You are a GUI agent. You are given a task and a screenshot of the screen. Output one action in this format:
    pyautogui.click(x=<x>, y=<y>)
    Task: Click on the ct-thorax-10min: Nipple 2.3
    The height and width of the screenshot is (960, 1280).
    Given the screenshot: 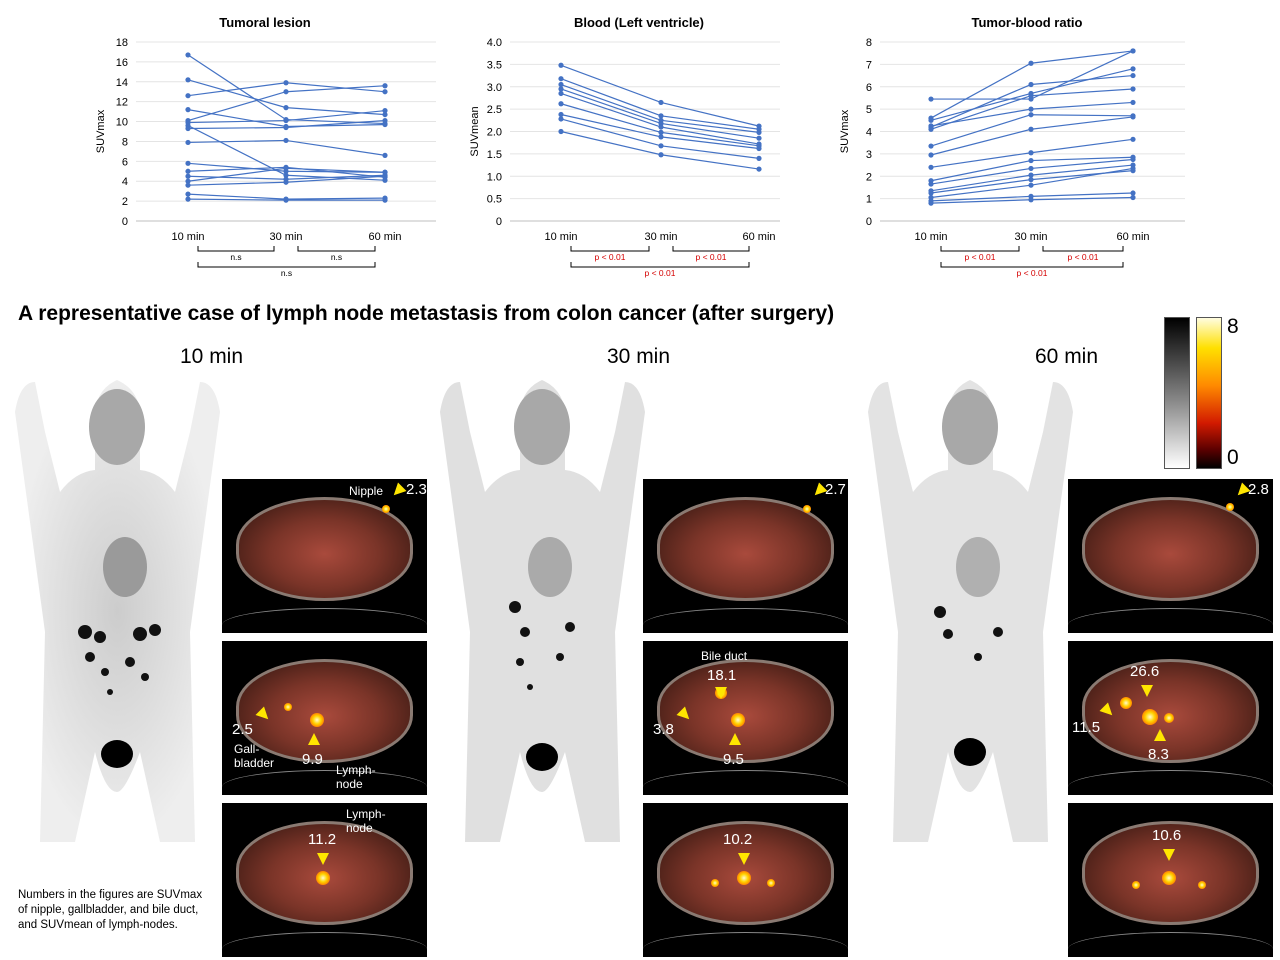 What is the action you would take?
    pyautogui.click(x=324, y=556)
    